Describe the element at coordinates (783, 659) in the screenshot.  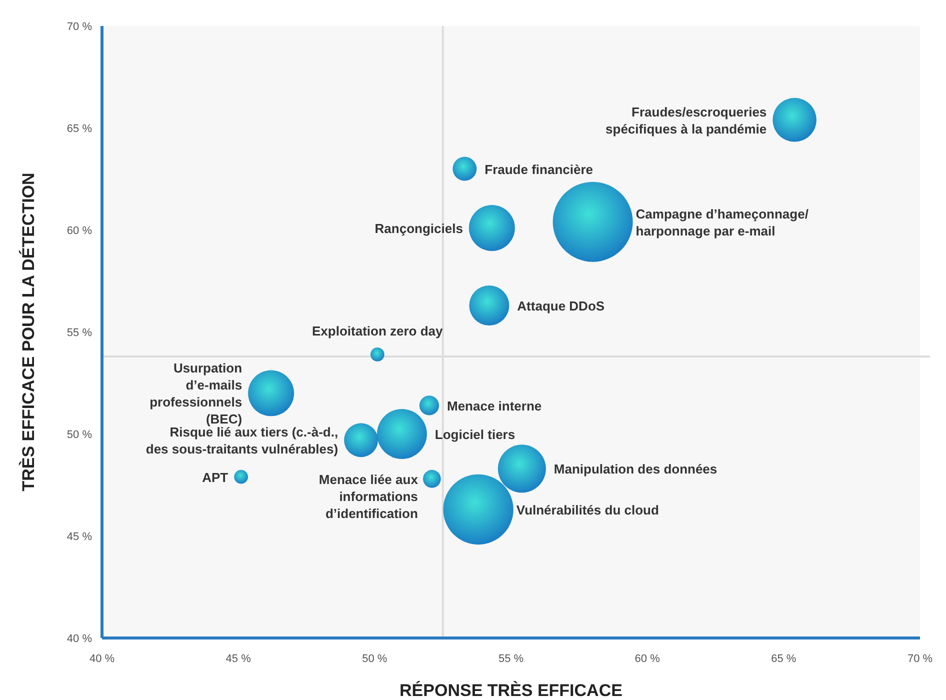
I see `x-tick-label: 65 %` at that location.